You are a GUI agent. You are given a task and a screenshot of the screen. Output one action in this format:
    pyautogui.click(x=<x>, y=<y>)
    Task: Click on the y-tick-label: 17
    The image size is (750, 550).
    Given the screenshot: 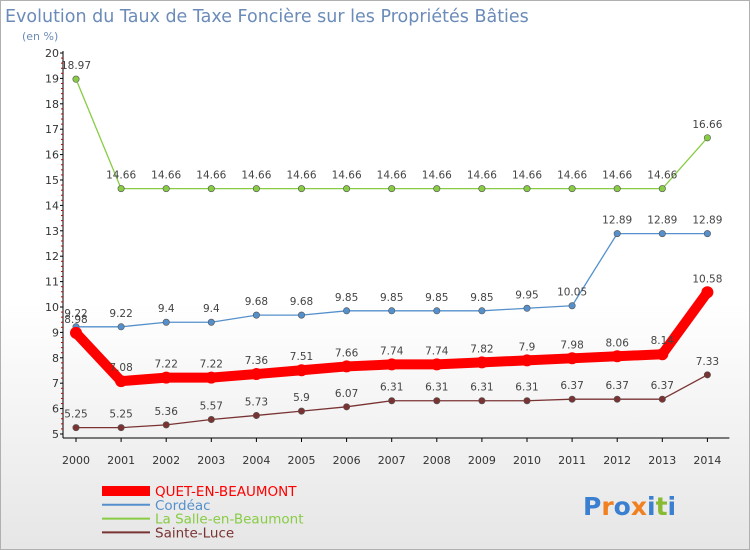 What is the action you would take?
    pyautogui.click(x=52, y=129)
    